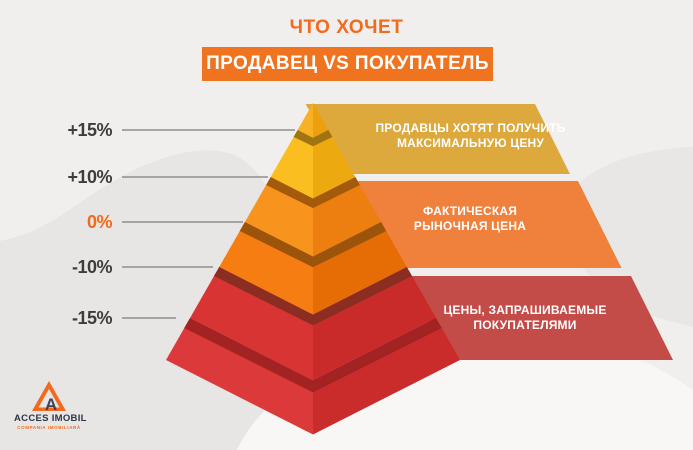 This screenshot has height=450, width=693. I want to click on band-label-buyers: ЦЕНЫ, ЗАПРАШИВАЕМЫЕ ПОКУПАТЕЛЯМИ, so click(525, 318).